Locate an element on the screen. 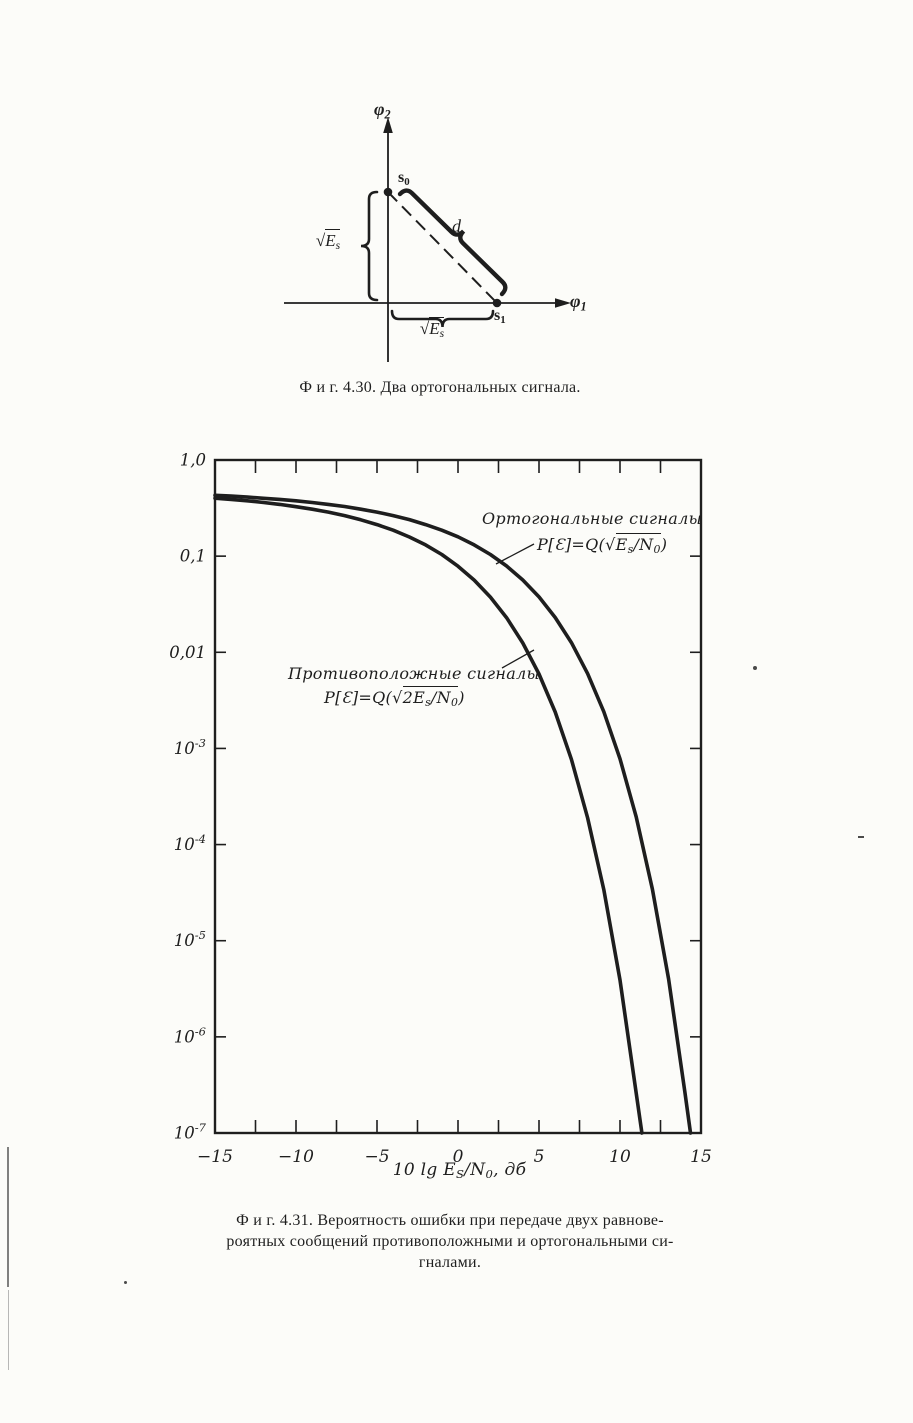 The height and width of the screenshot is (1423, 913). distance-brace is located at coordinates (452, 242).